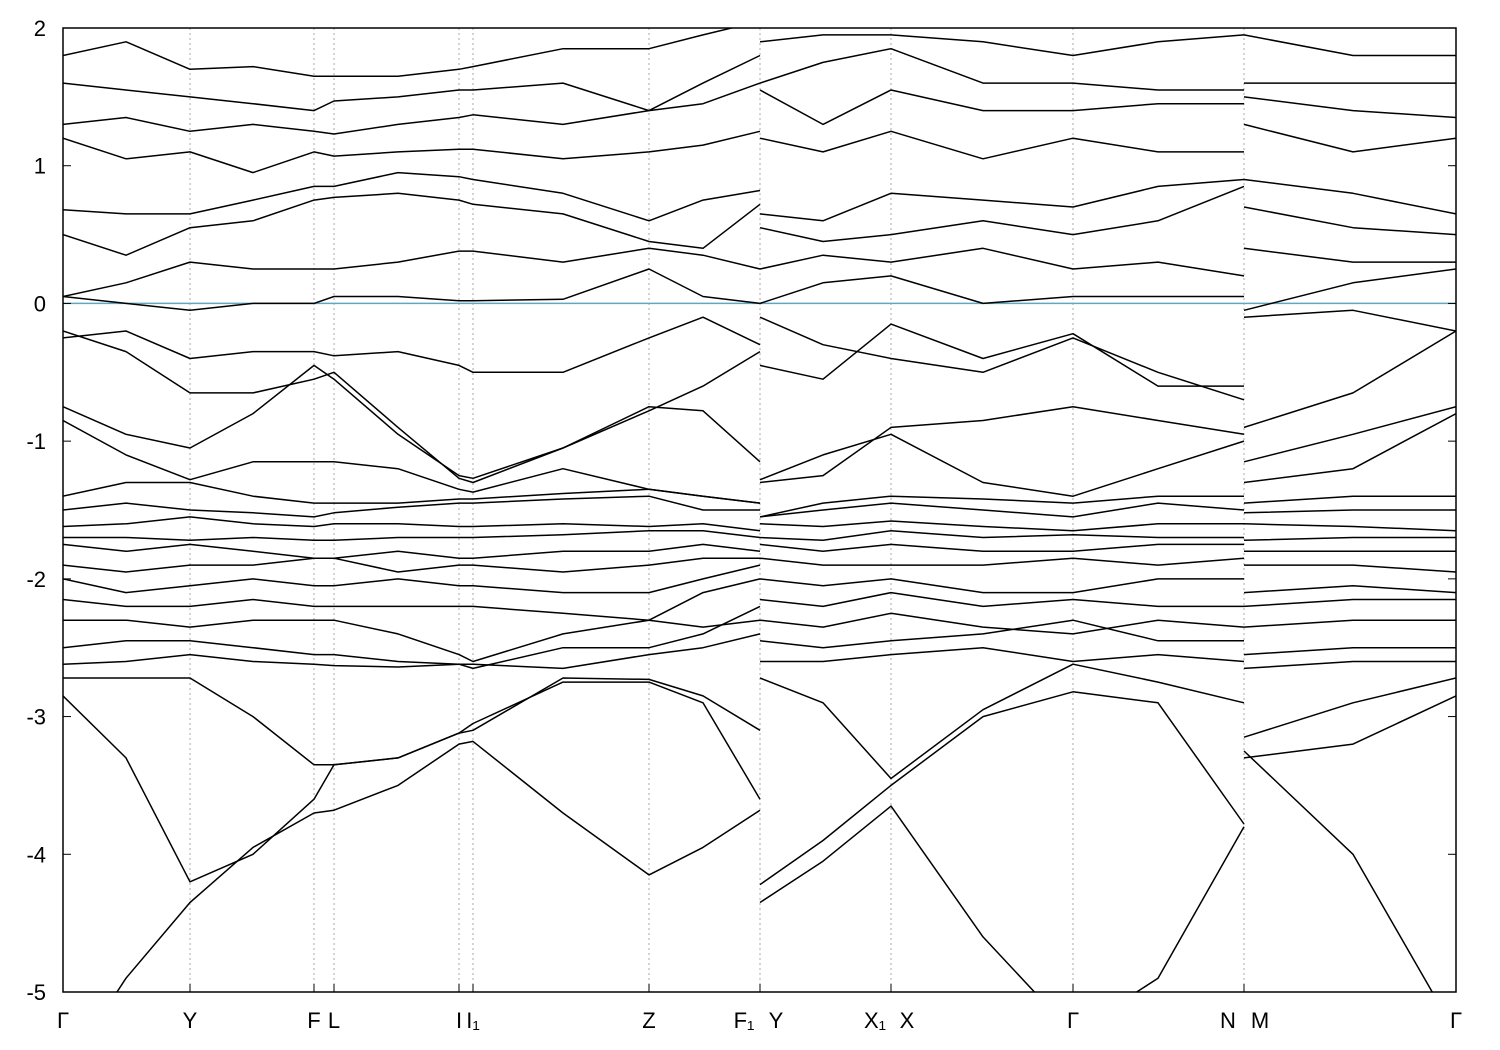  I want to click on y-tick-label: -1, so click(36, 441).